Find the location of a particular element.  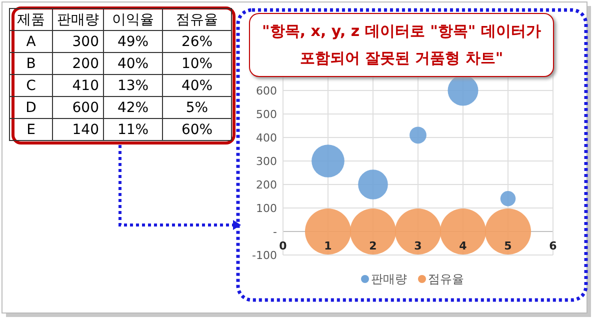

text: E is located at coordinates (31, 129).